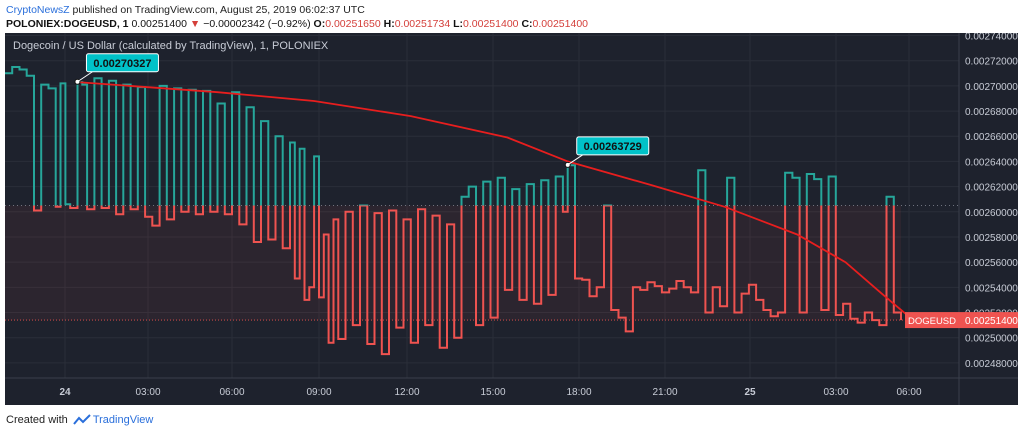 The image size is (1024, 433). What do you see at coordinates (123, 420) in the screenshot?
I see `tradingview-link: TradingView` at bounding box center [123, 420].